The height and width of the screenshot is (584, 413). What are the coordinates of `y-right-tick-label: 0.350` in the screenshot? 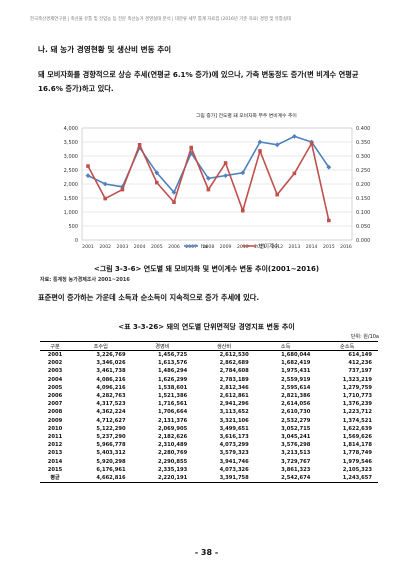 It's located at (363, 143).